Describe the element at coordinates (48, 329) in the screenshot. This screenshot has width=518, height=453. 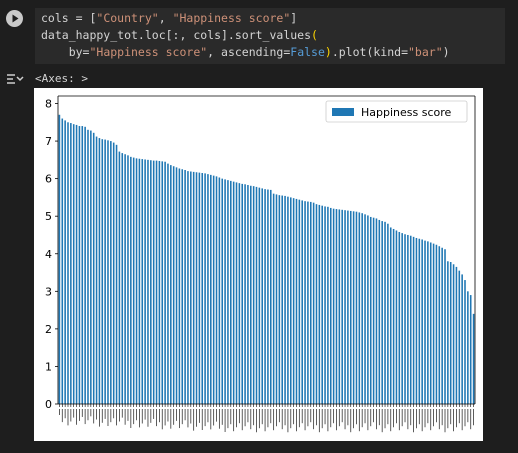
I see `y-tick-label: 2` at that location.